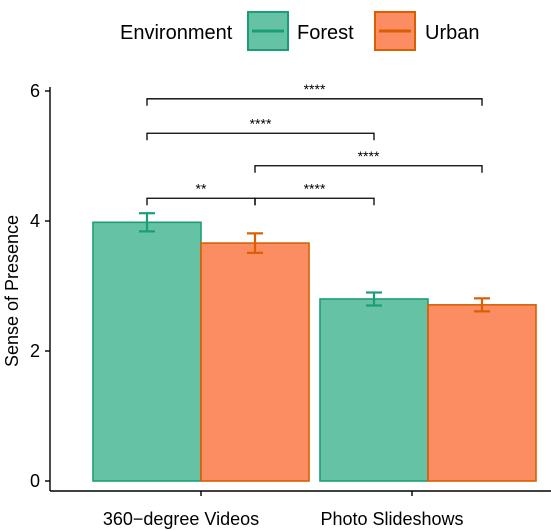  I want to click on legend: Environment Forest Urban, so click(299, 31).